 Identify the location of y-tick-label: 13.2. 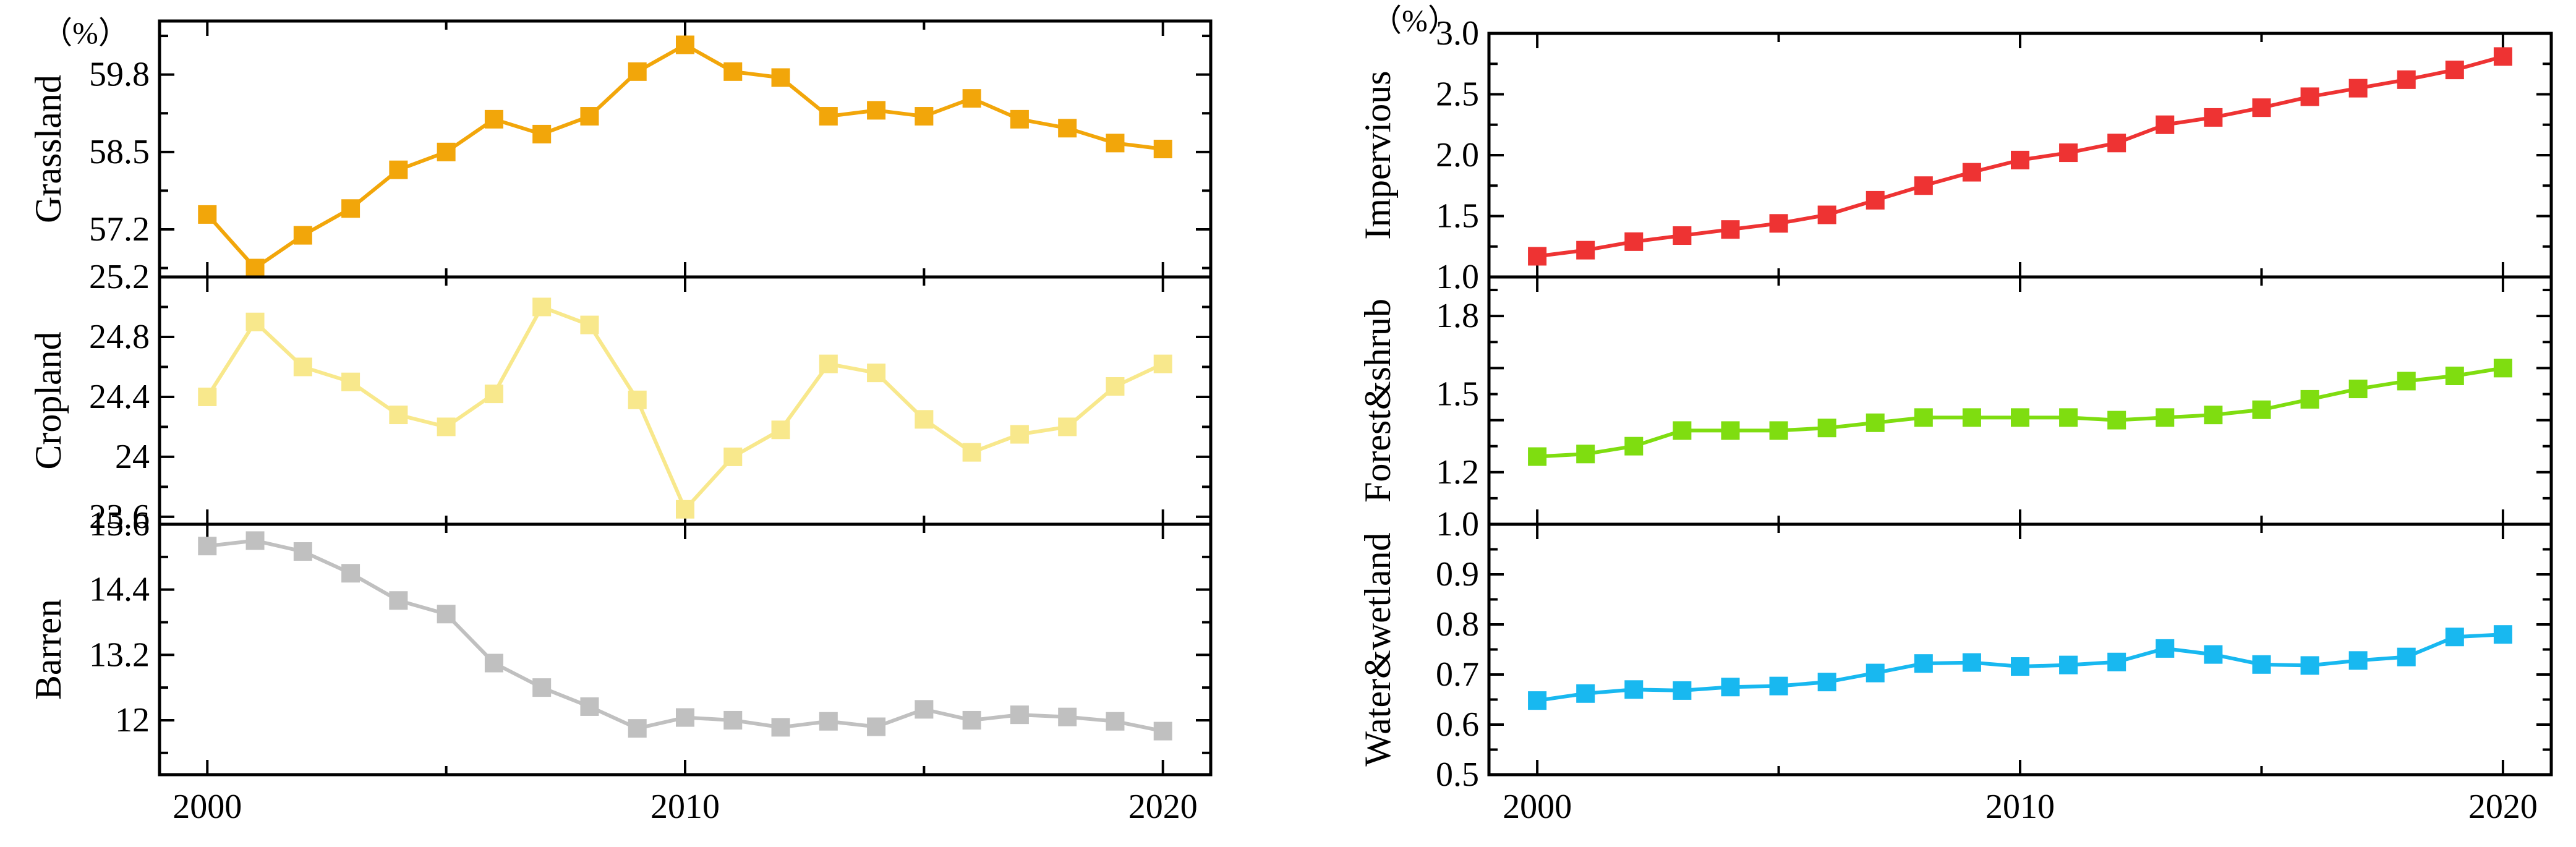
(119, 655).